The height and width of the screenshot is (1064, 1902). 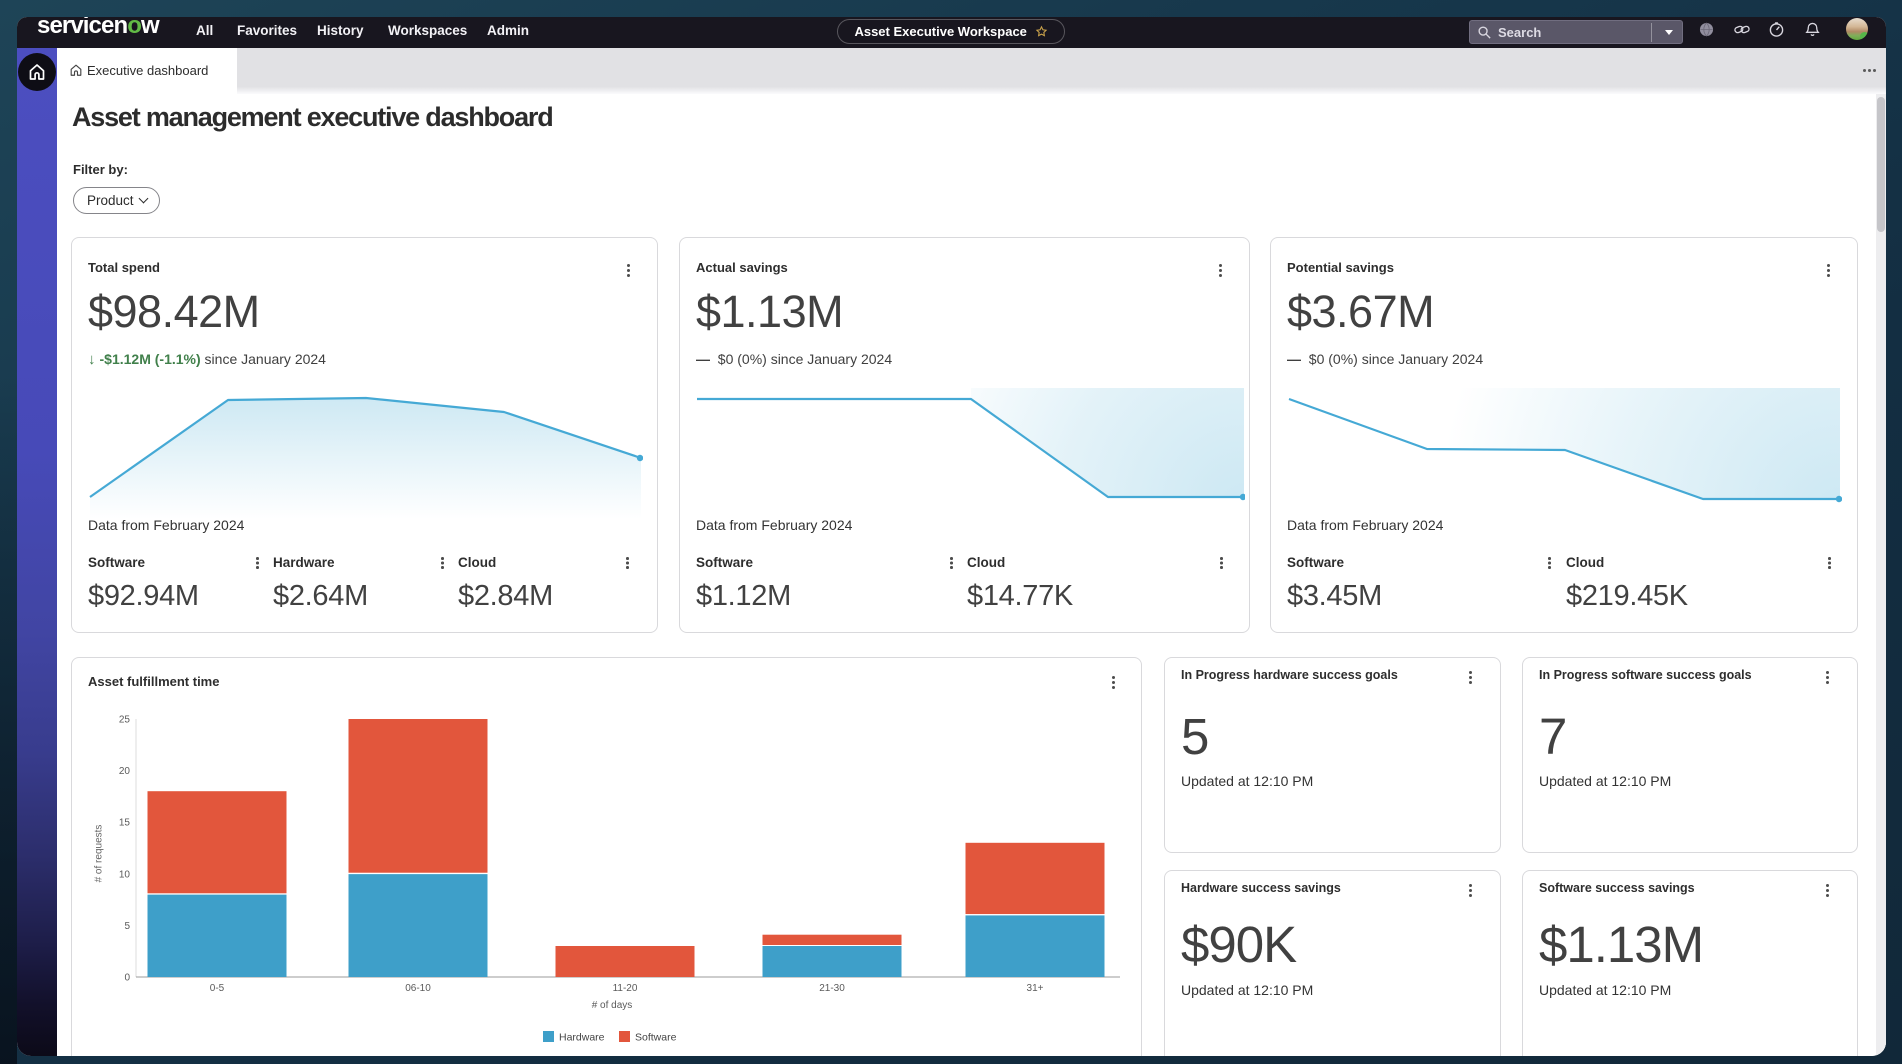 I want to click on svg-text: 11-20, so click(x=625, y=988).